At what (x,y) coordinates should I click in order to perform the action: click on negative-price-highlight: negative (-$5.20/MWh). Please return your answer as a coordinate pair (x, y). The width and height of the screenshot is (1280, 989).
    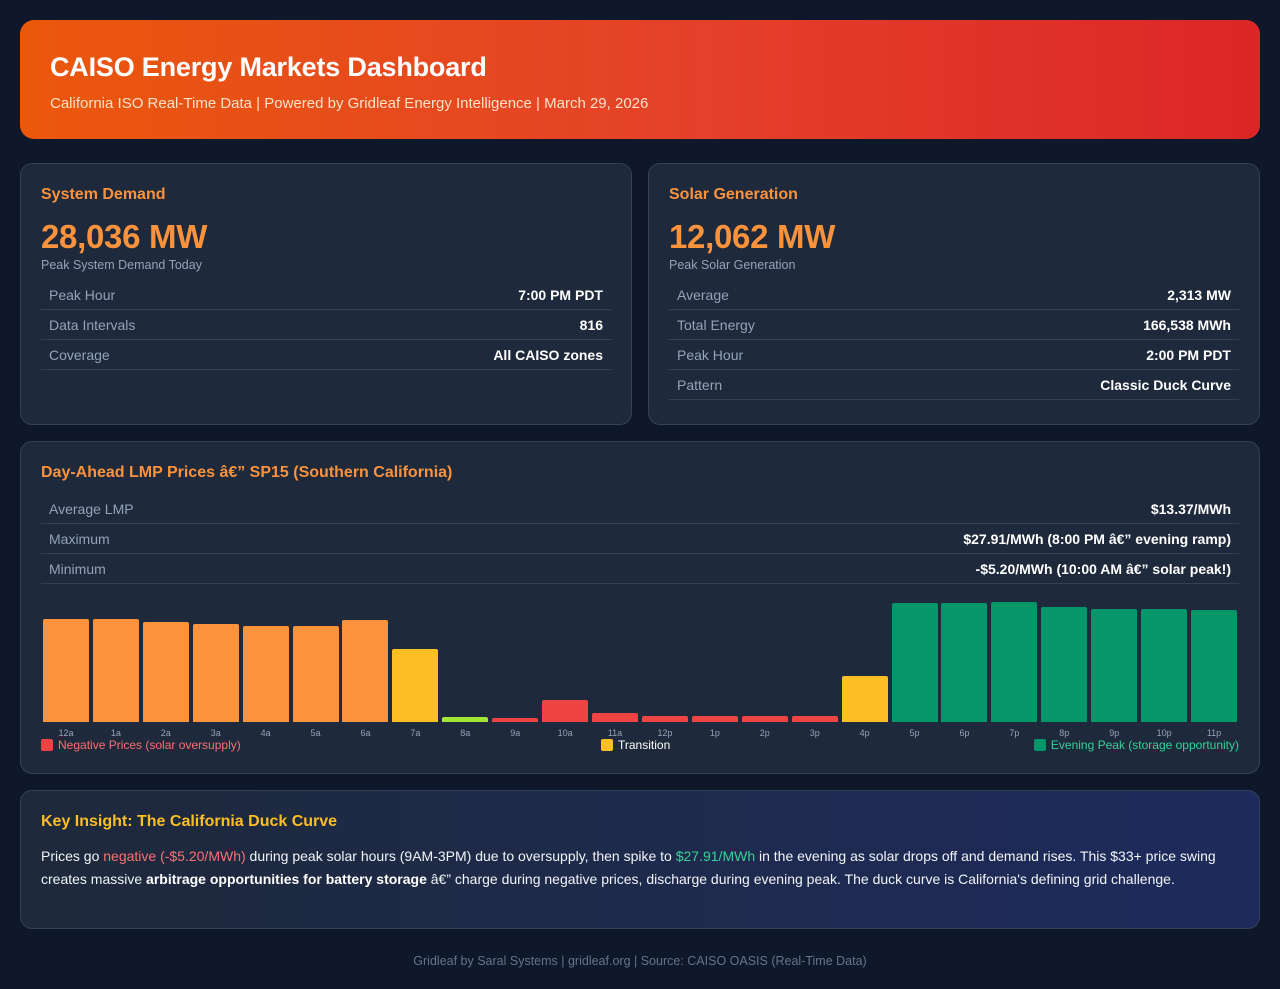
    Looking at the image, I should click on (174, 856).